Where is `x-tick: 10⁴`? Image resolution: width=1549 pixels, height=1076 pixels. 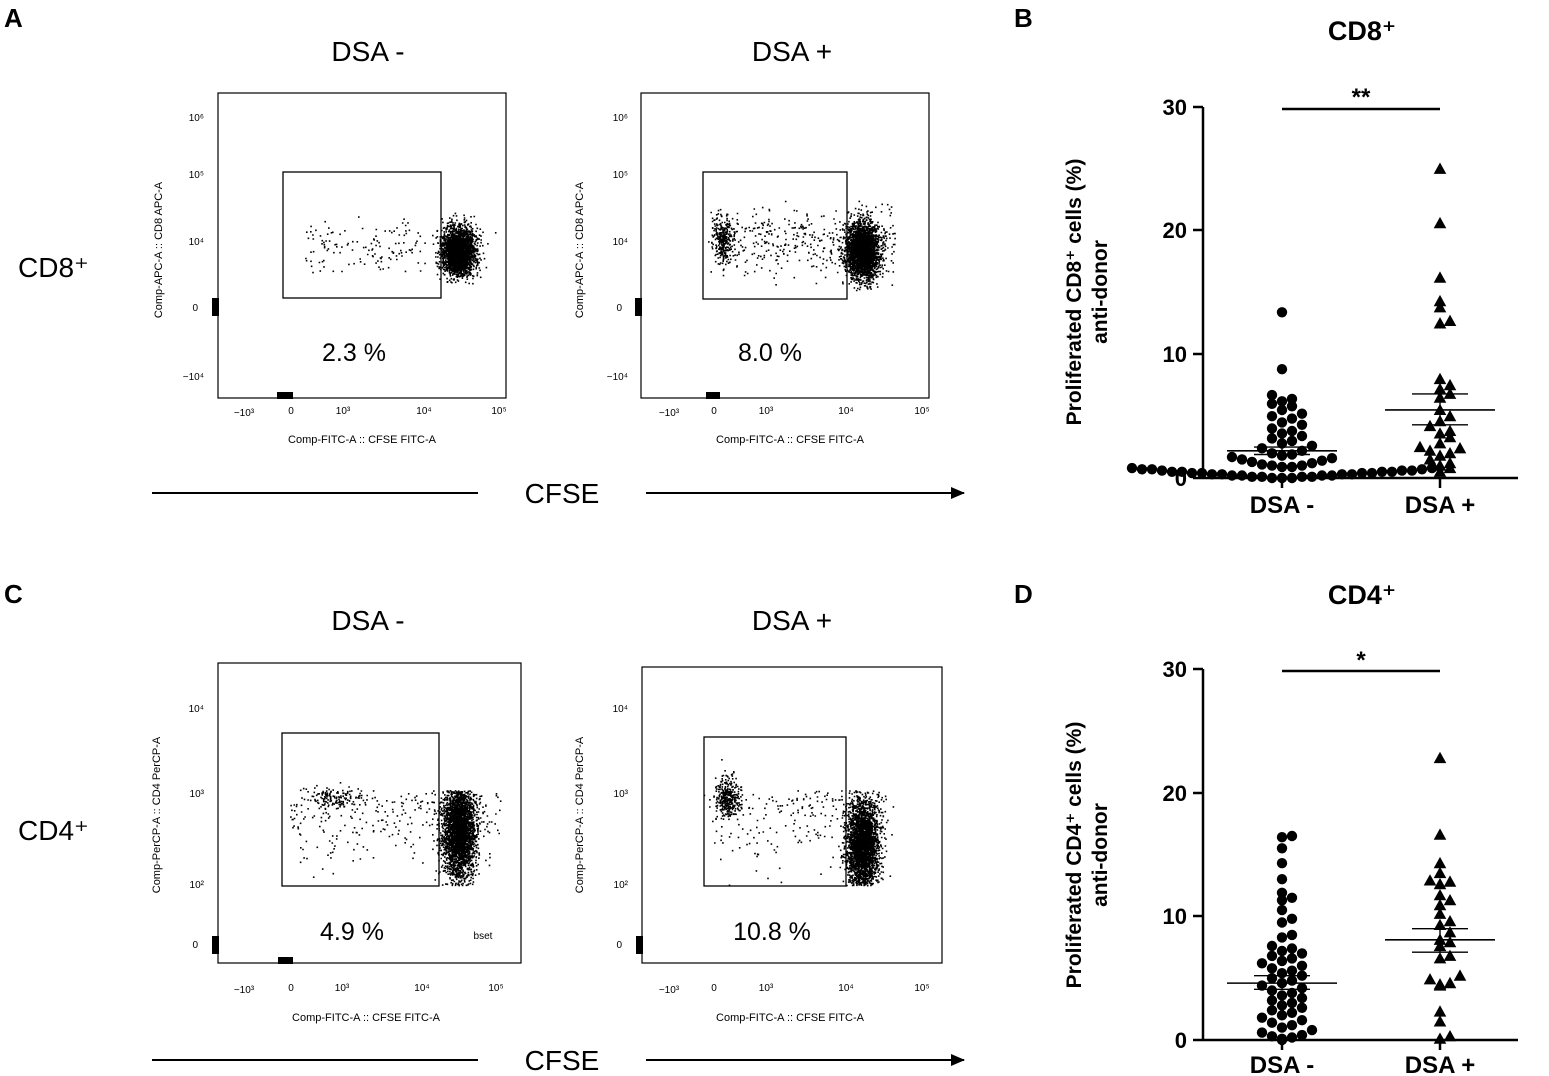 x-tick: 10⁴ is located at coordinates (845, 411).